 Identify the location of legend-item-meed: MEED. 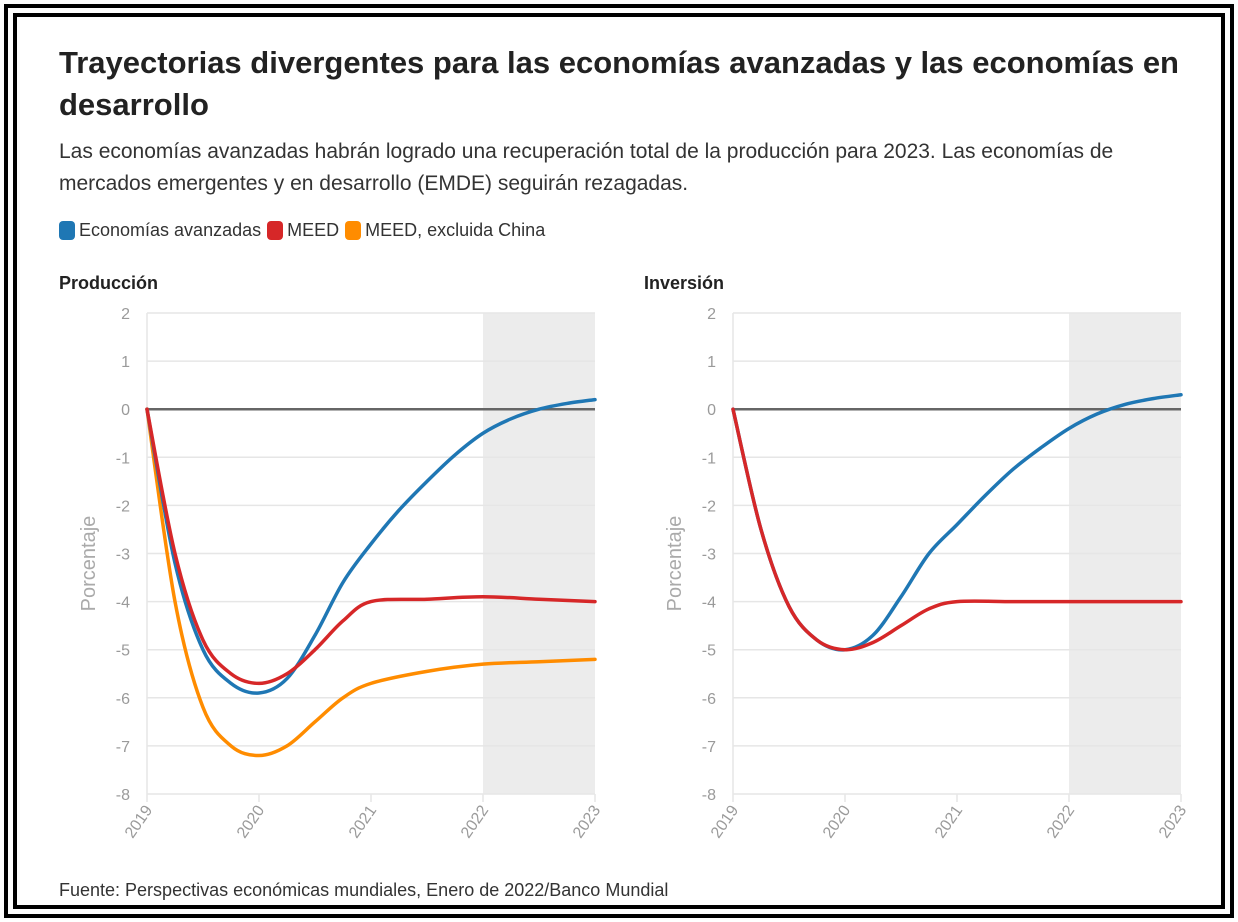
(303, 230).